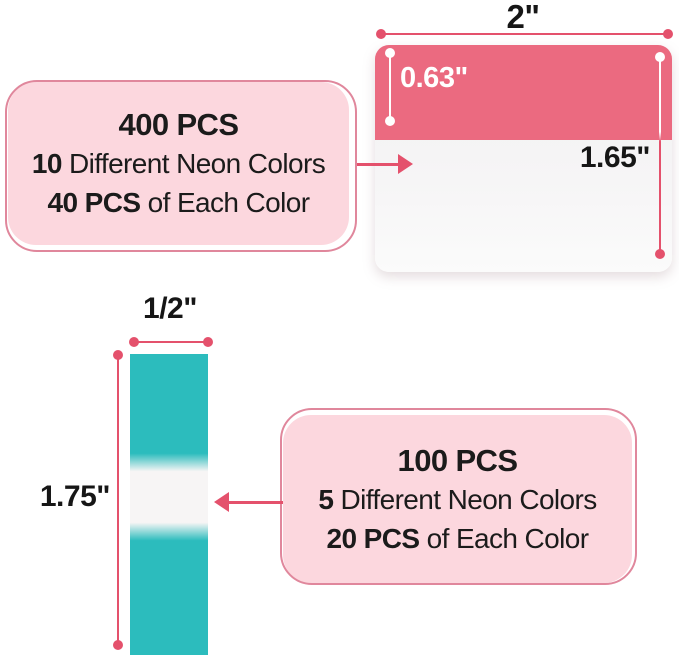 This screenshot has width=679, height=655. What do you see at coordinates (405, 164) in the screenshot?
I see `arrow-to-note-head` at bounding box center [405, 164].